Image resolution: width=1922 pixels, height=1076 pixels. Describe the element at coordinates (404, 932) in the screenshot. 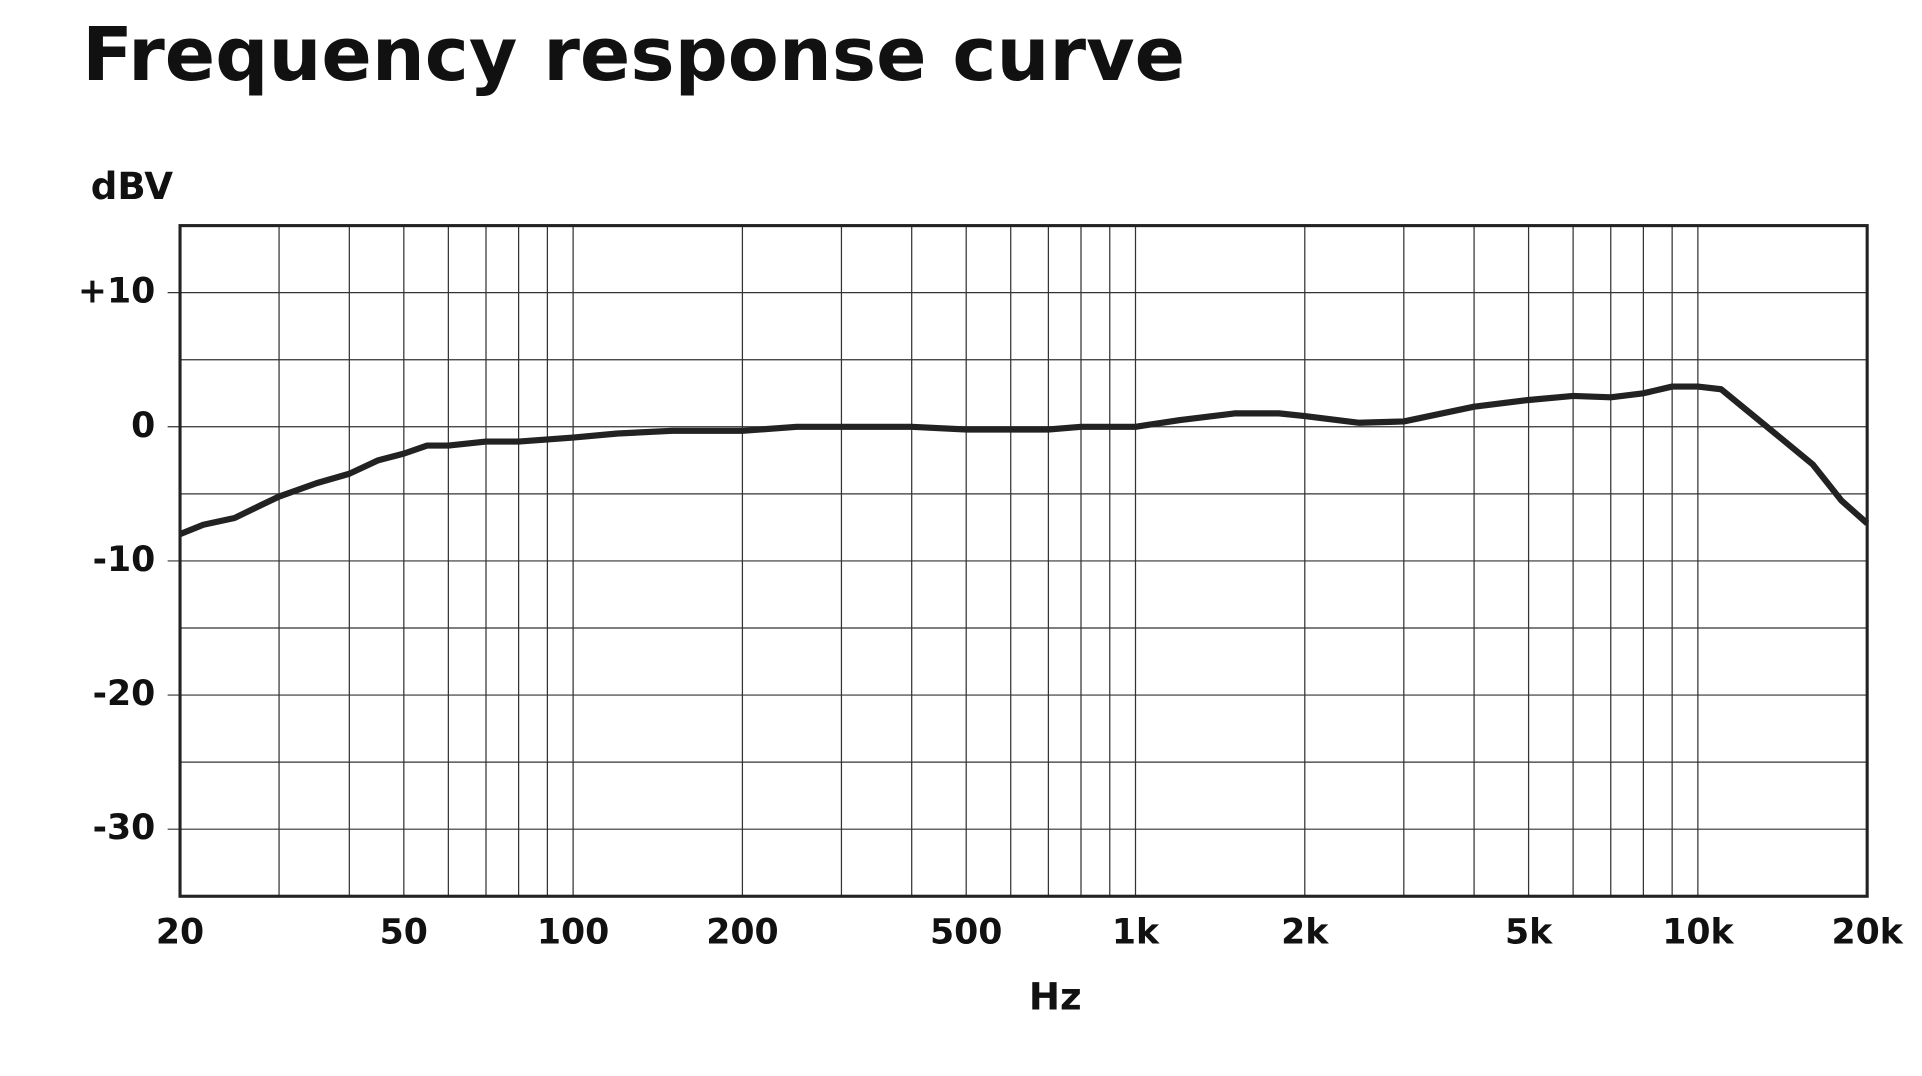

I see `x-tick-label: 50` at that location.